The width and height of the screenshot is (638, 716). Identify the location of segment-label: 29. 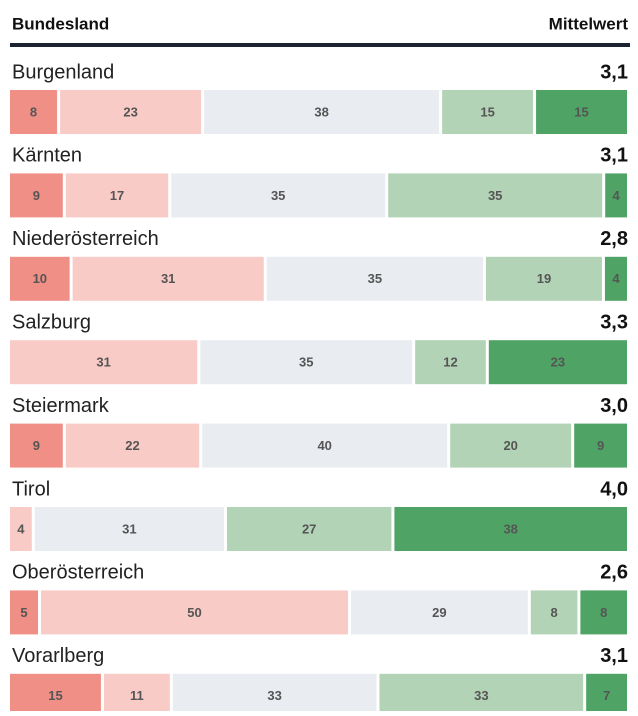
(439, 612).